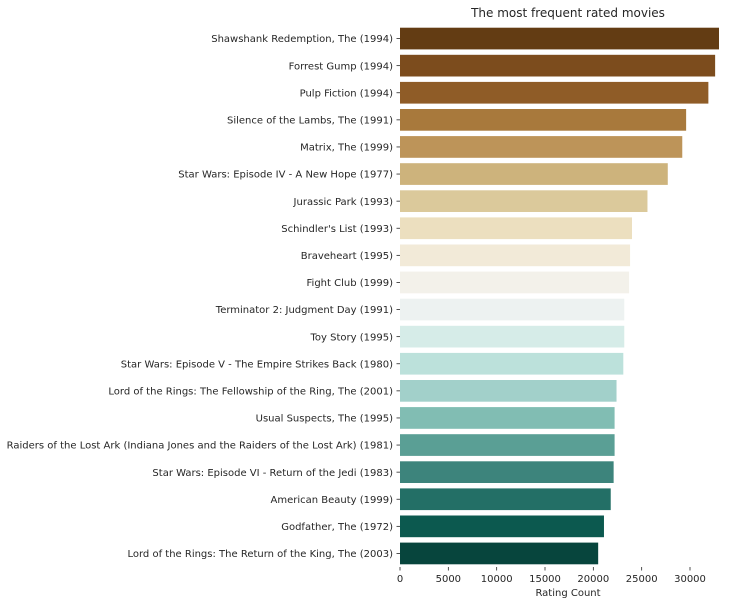 The height and width of the screenshot is (604, 742). I want to click on y-tick-label: Schindler's List (1993), so click(337, 229).